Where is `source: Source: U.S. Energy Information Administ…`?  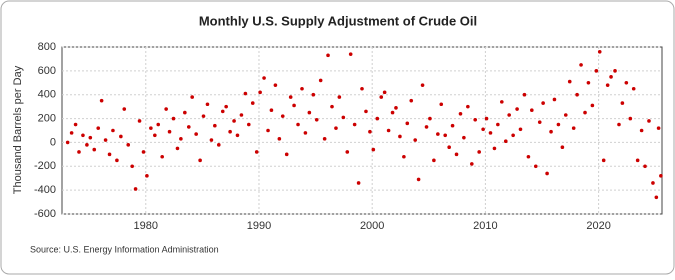
source: Source: U.S. Energy Information Administ… is located at coordinates (124, 249).